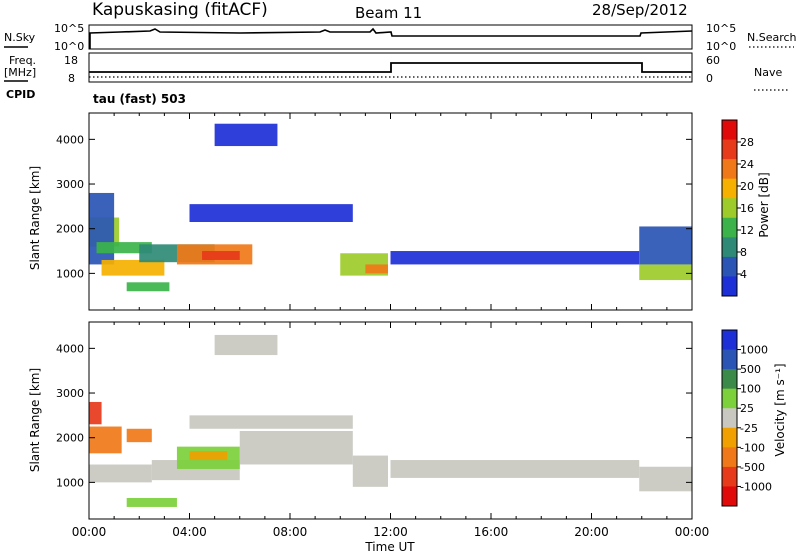 This screenshot has width=800, height=554. I want to click on nsearch-label: N.Search, so click(772, 37).